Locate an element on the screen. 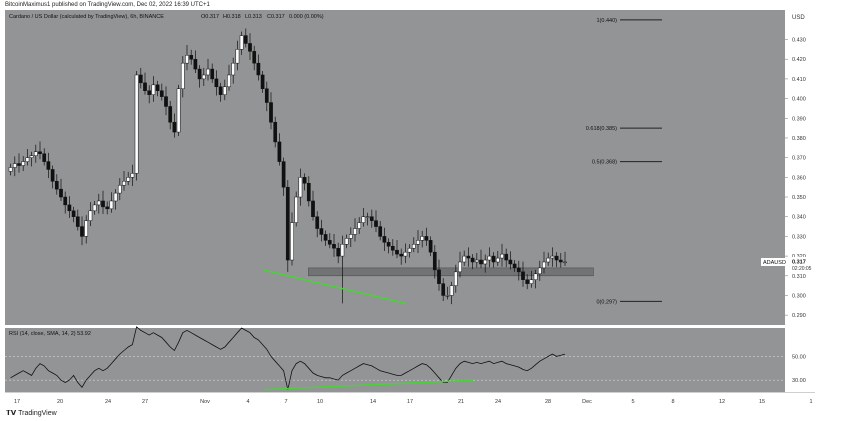 The height and width of the screenshot is (421, 850). y-tick-label: 0.350 is located at coordinates (799, 198).